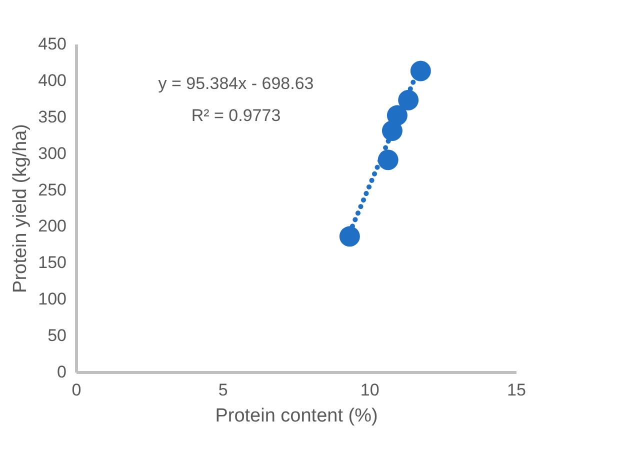 This screenshot has height=460, width=629. Describe the element at coordinates (52, 299) in the screenshot. I see `y-tick-label: 100` at that location.